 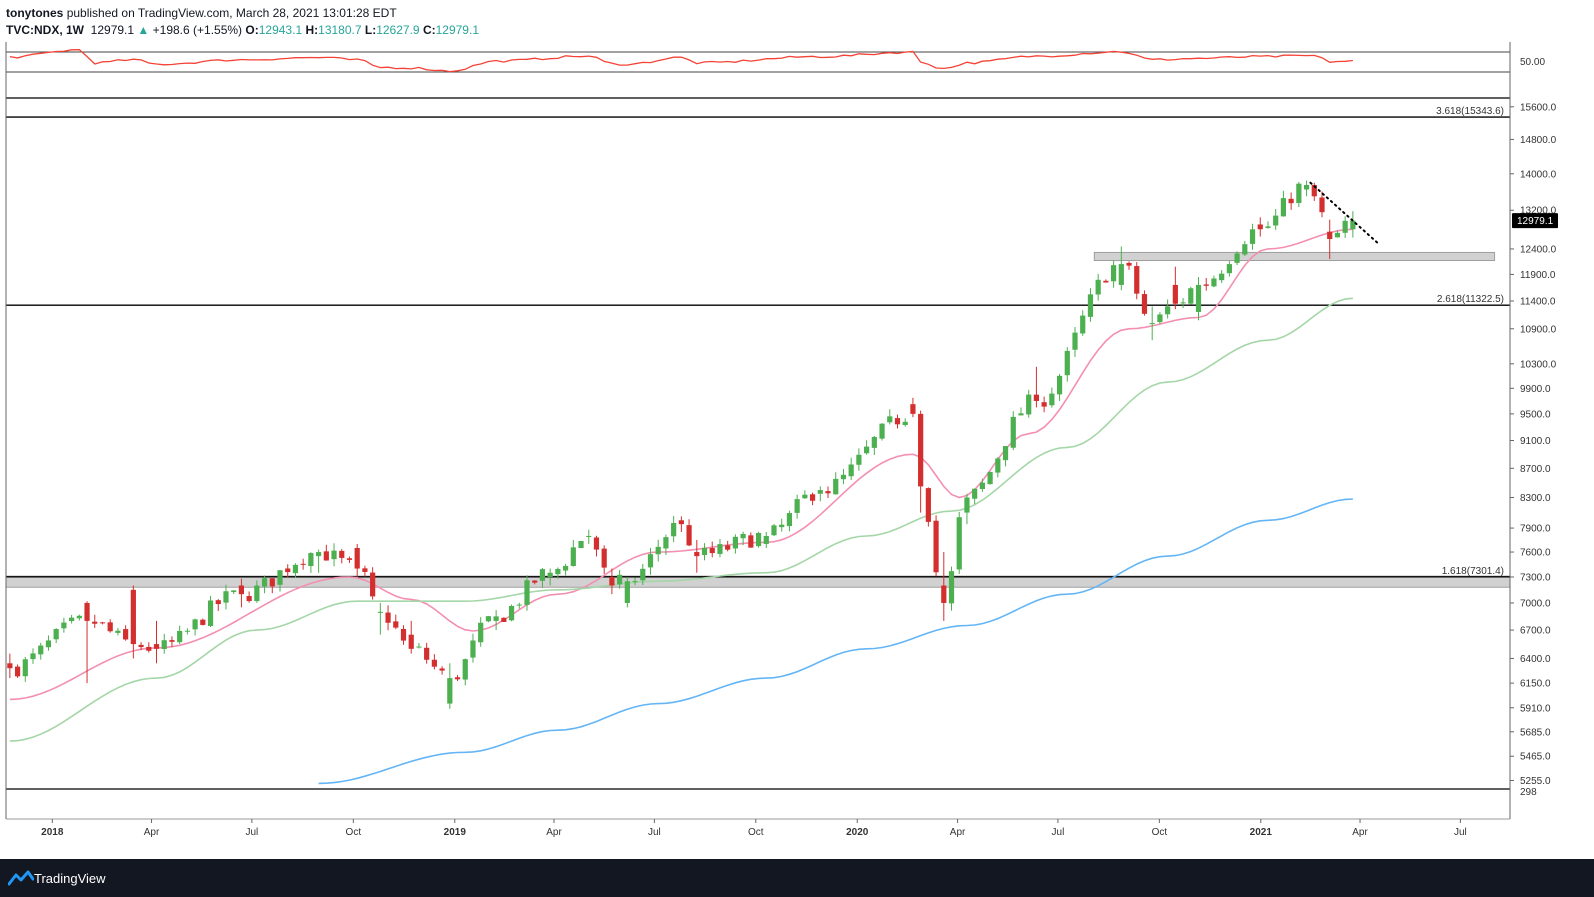 I want to click on tradingview-brand: TradingView, so click(x=70, y=878).